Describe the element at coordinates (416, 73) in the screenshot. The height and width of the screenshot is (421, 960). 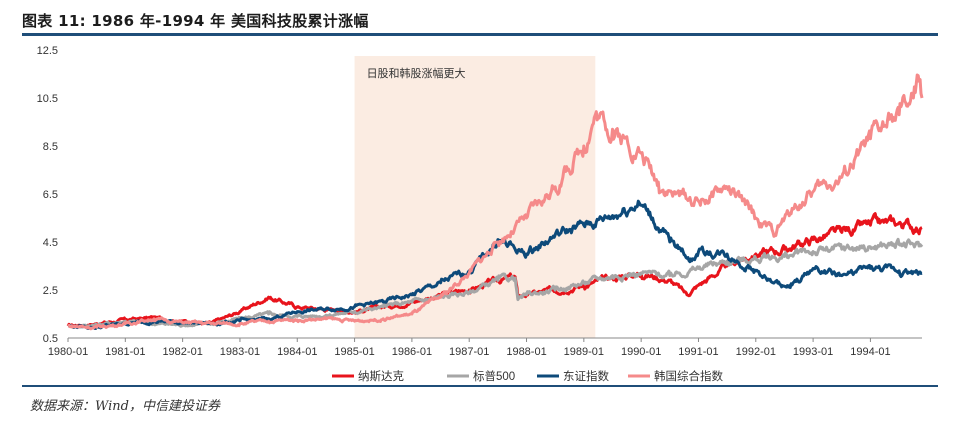
I see `shaded-region-label: 日股和韩股涨幅更大` at that location.